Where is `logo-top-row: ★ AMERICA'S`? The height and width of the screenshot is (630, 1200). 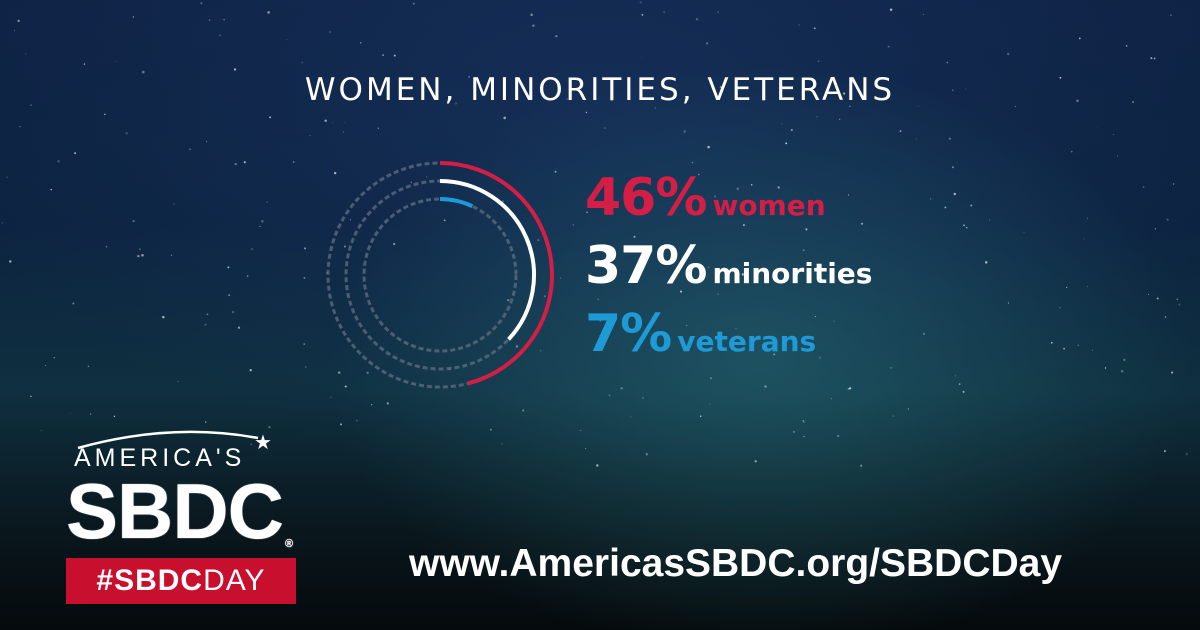 logo-top-row: ★ AMERICA'S is located at coordinates (184, 451).